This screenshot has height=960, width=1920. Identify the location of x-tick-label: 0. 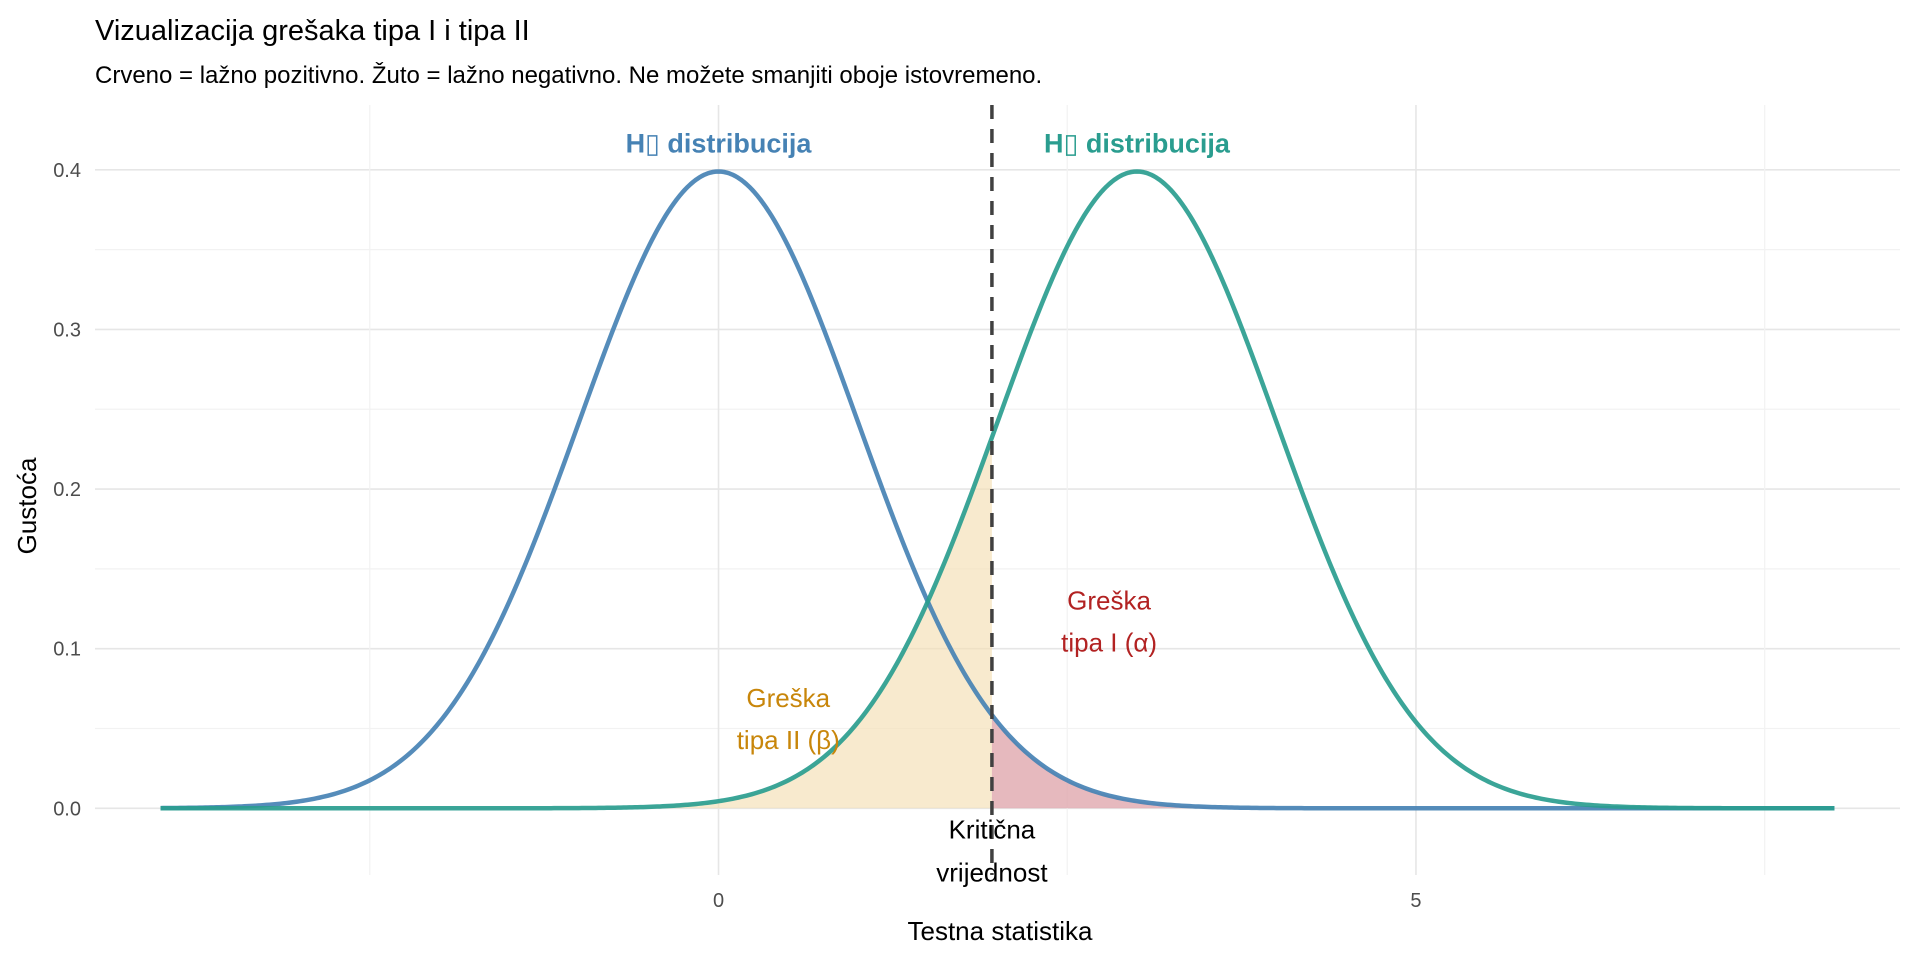
(718, 901).